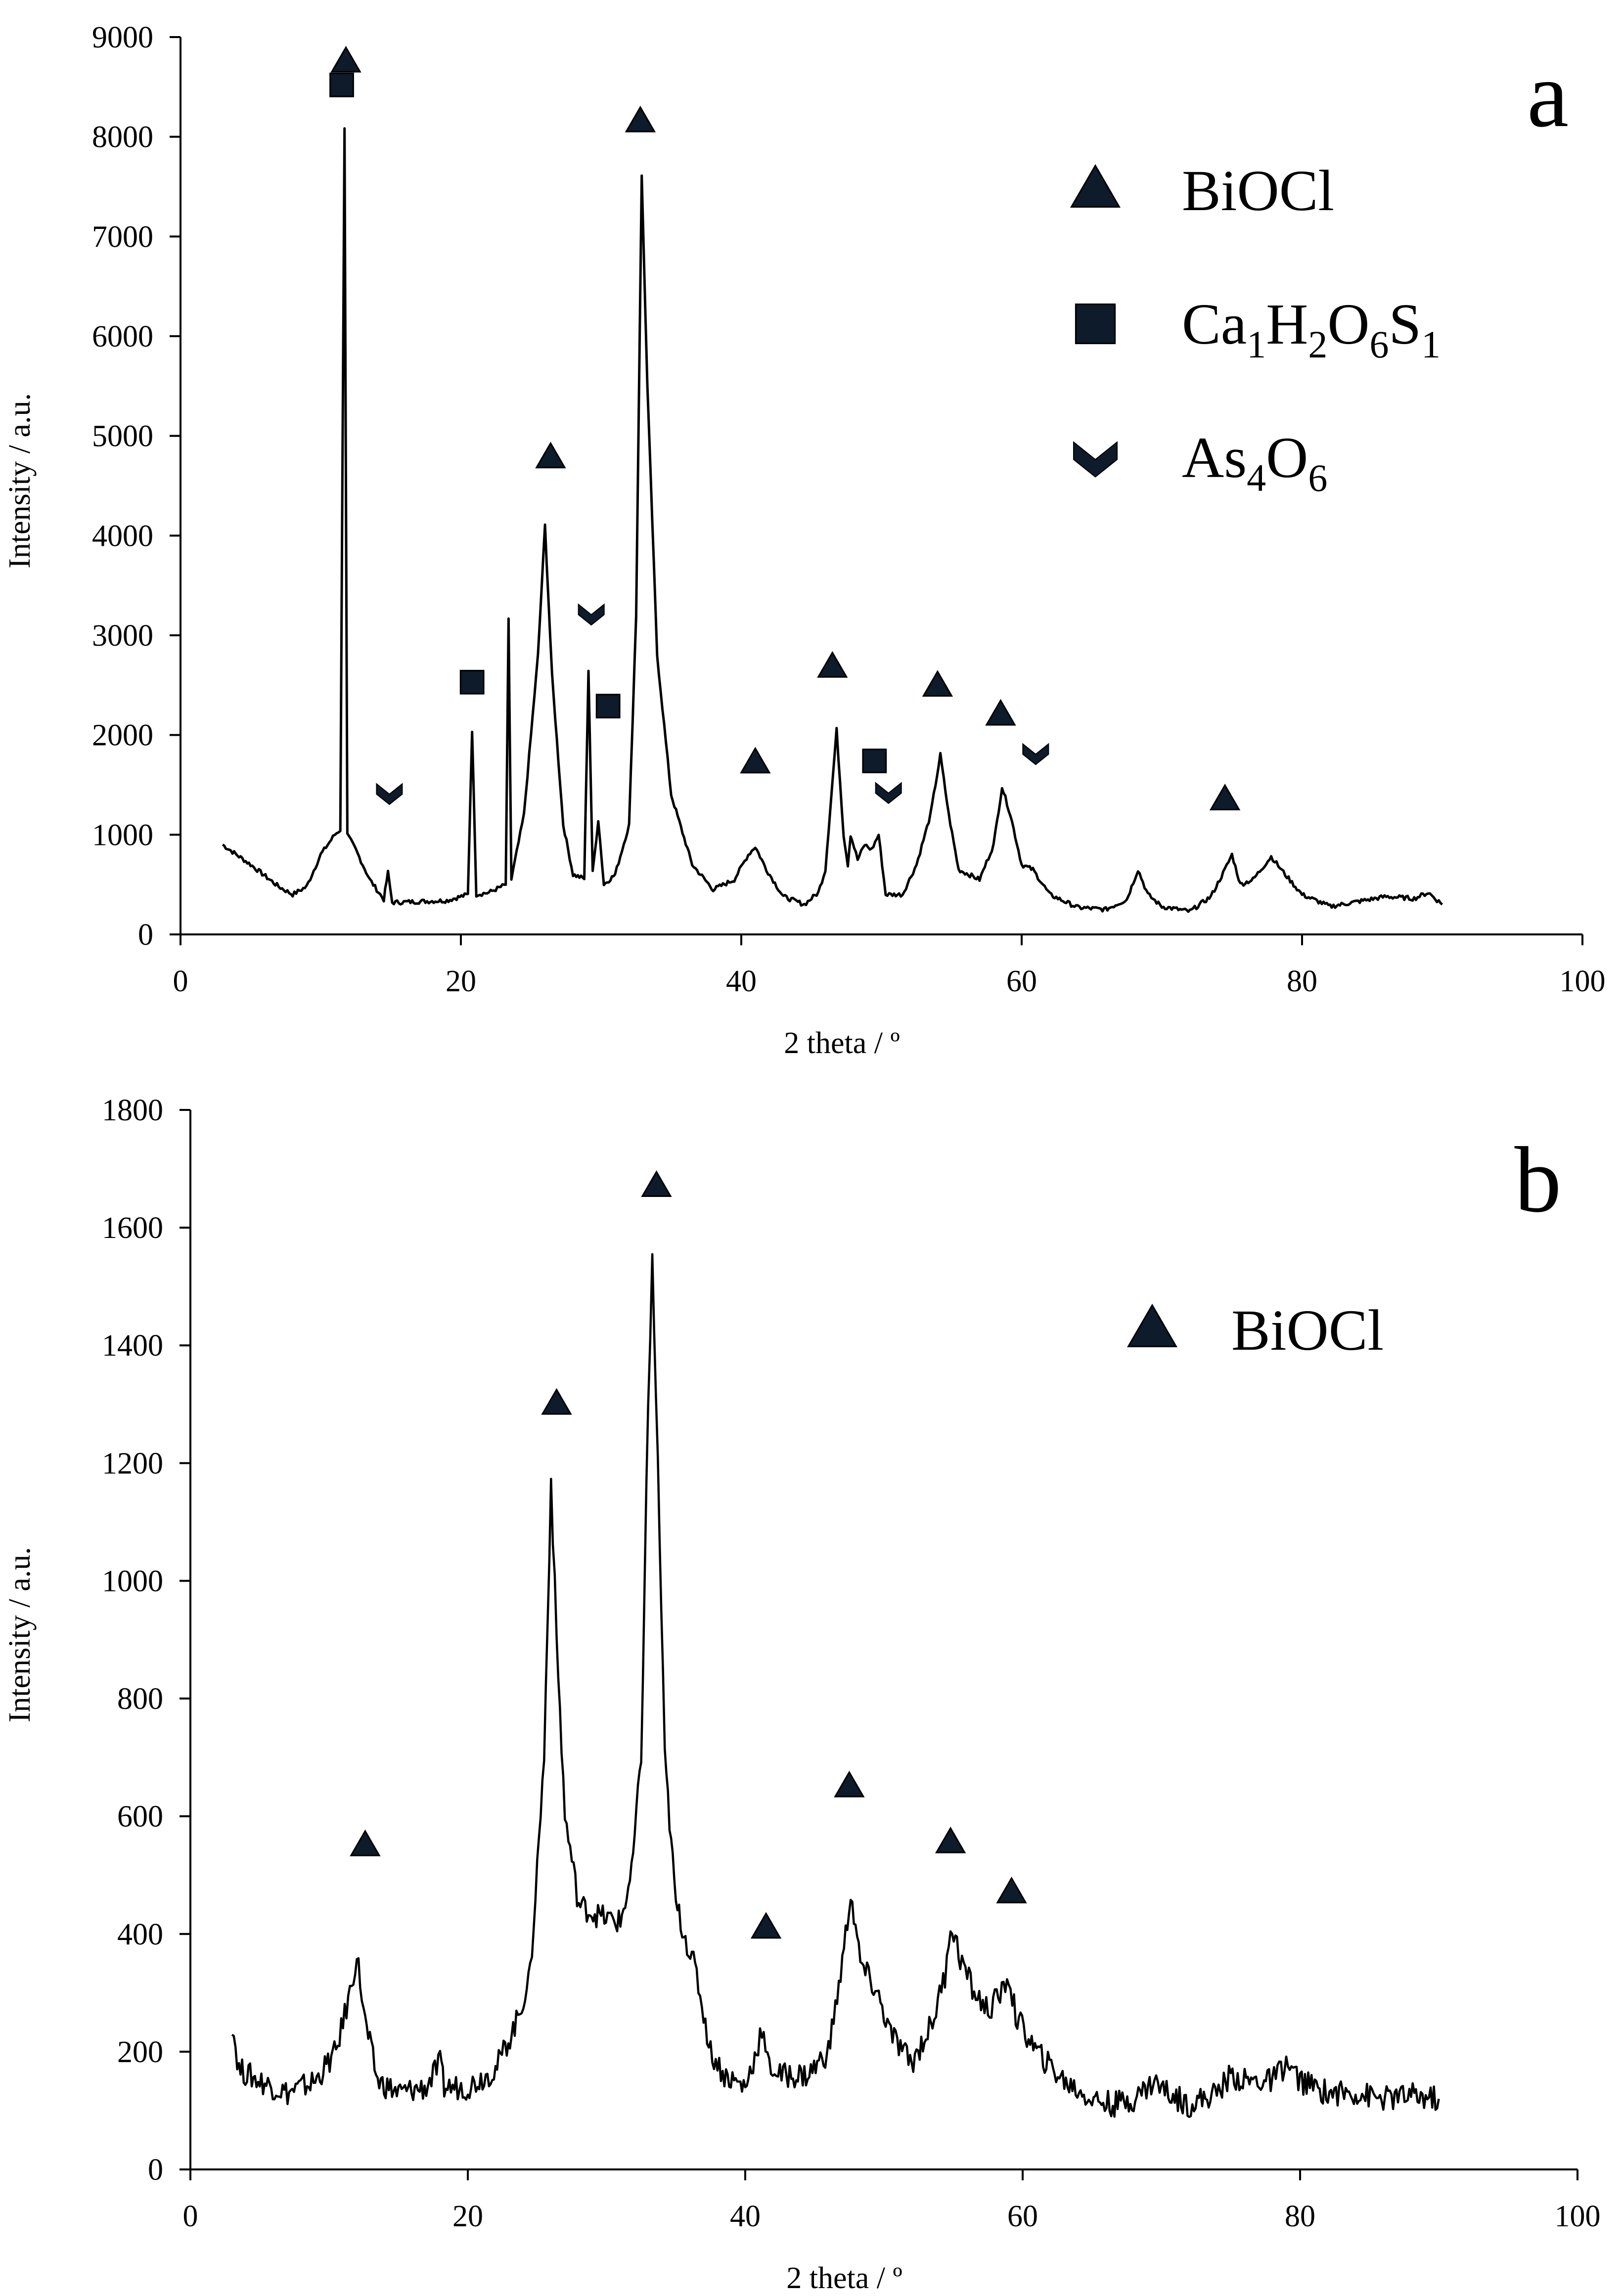  Describe the element at coordinates (122, 37) in the screenshot. I see `y-tick-label: 9000` at that location.